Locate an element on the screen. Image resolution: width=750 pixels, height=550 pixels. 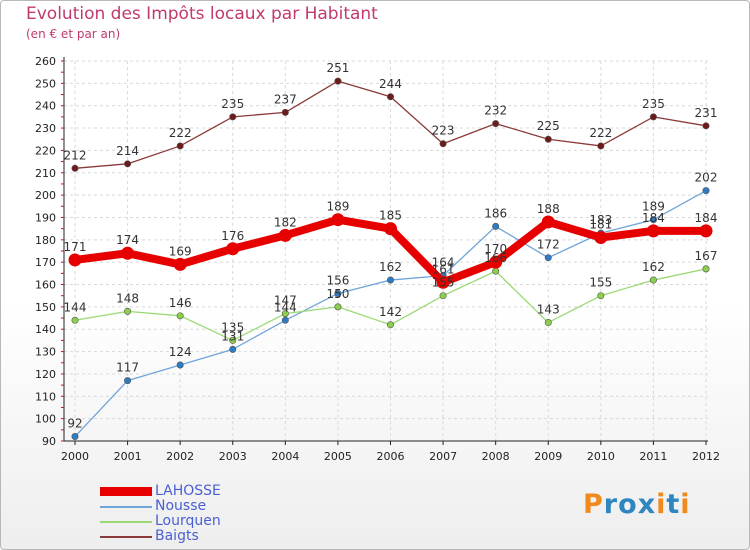
data-label-baigts: 251 is located at coordinates (337, 68).